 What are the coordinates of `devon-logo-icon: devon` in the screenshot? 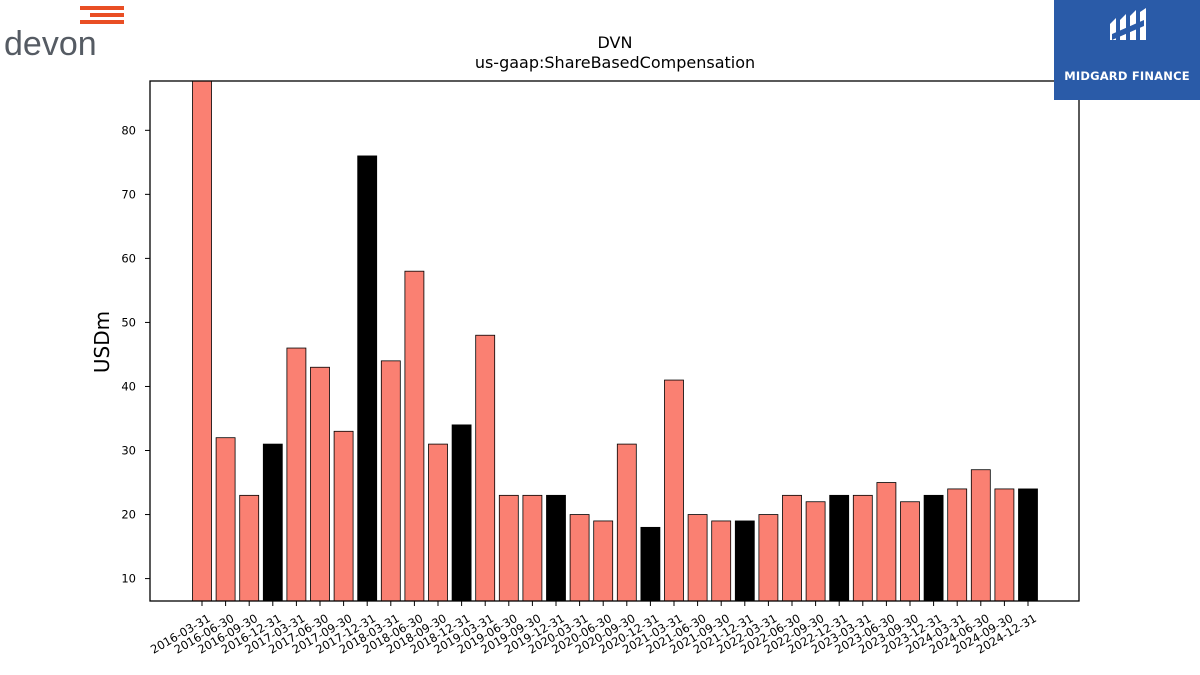 It's located at (64, 34).